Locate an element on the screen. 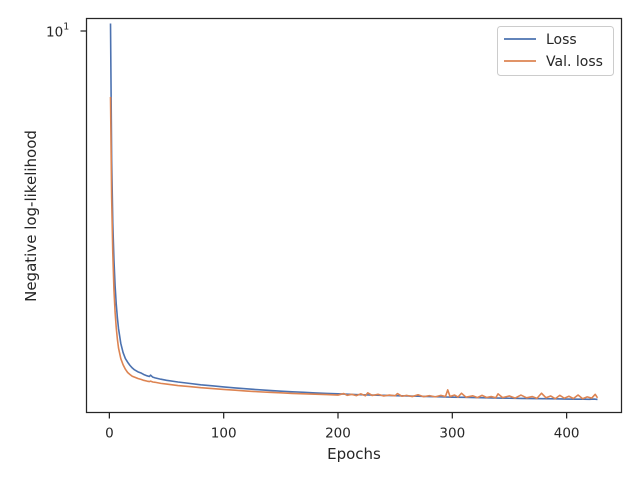 This screenshot has width=640, height=480. legend: Loss Val. loss is located at coordinates (555, 51).